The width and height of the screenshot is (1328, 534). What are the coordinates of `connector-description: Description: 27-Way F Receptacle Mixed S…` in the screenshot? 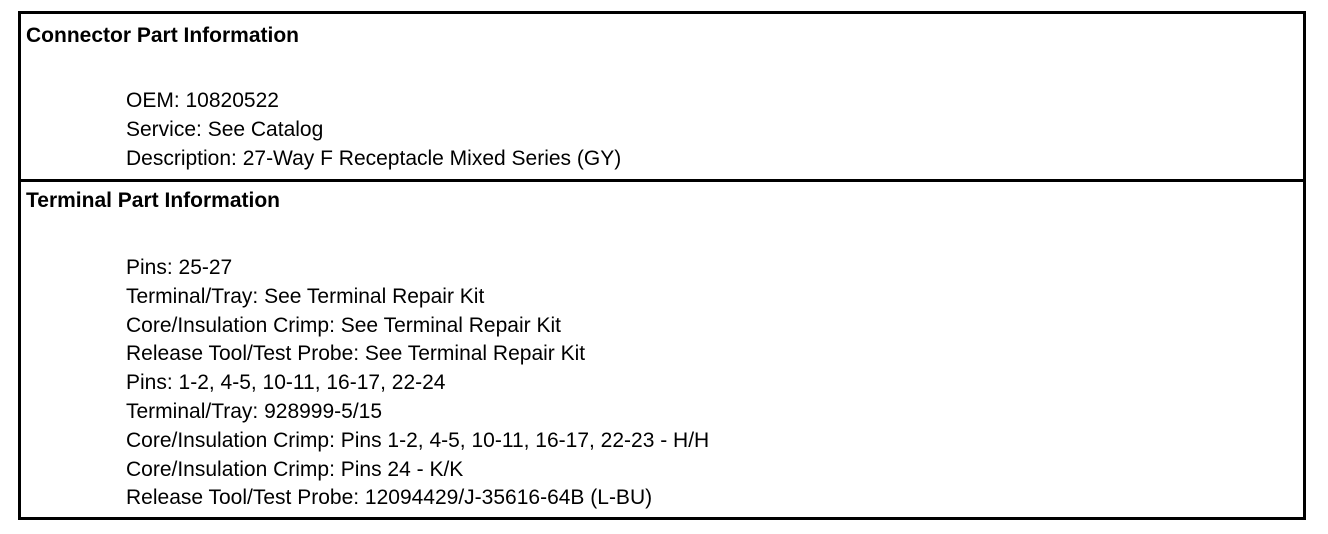 It's located at (374, 158).